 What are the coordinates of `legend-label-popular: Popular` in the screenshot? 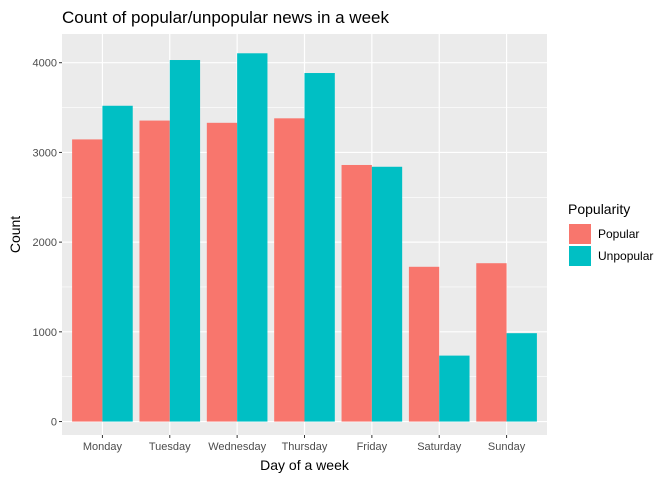 It's located at (618, 234).